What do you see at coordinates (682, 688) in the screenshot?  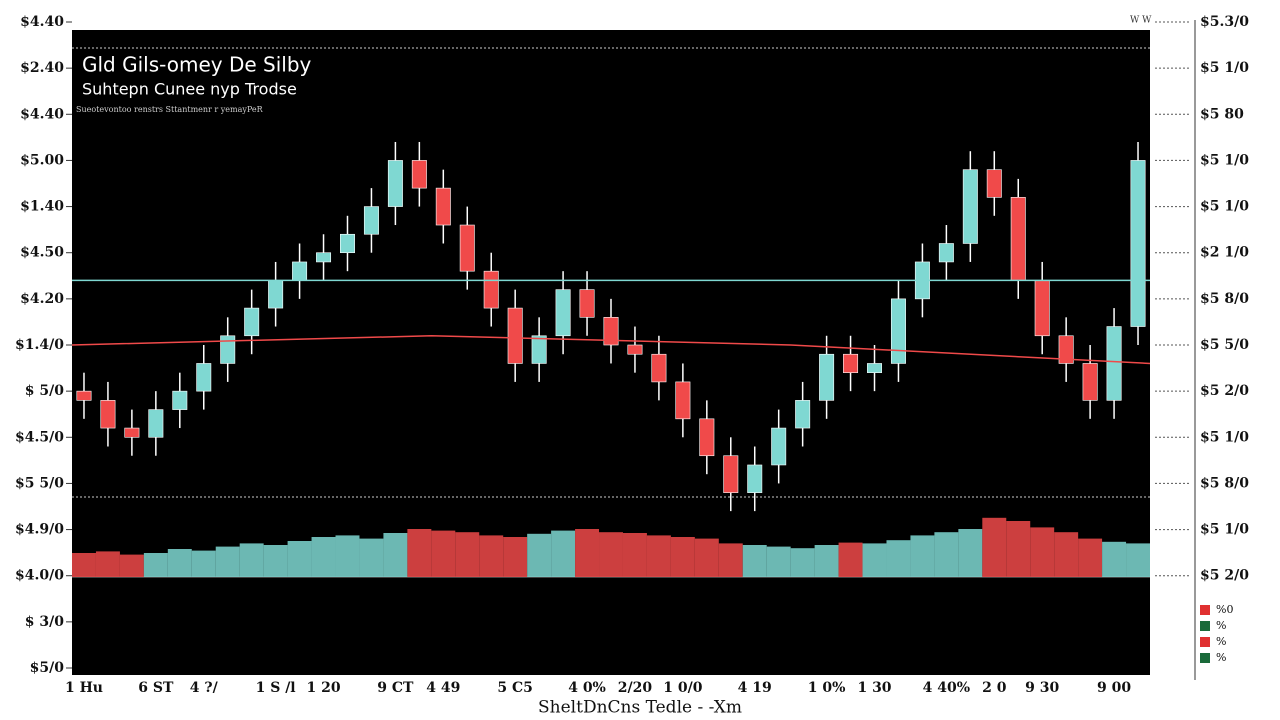 I see `x-tick-label: 1 0/0` at bounding box center [682, 688].